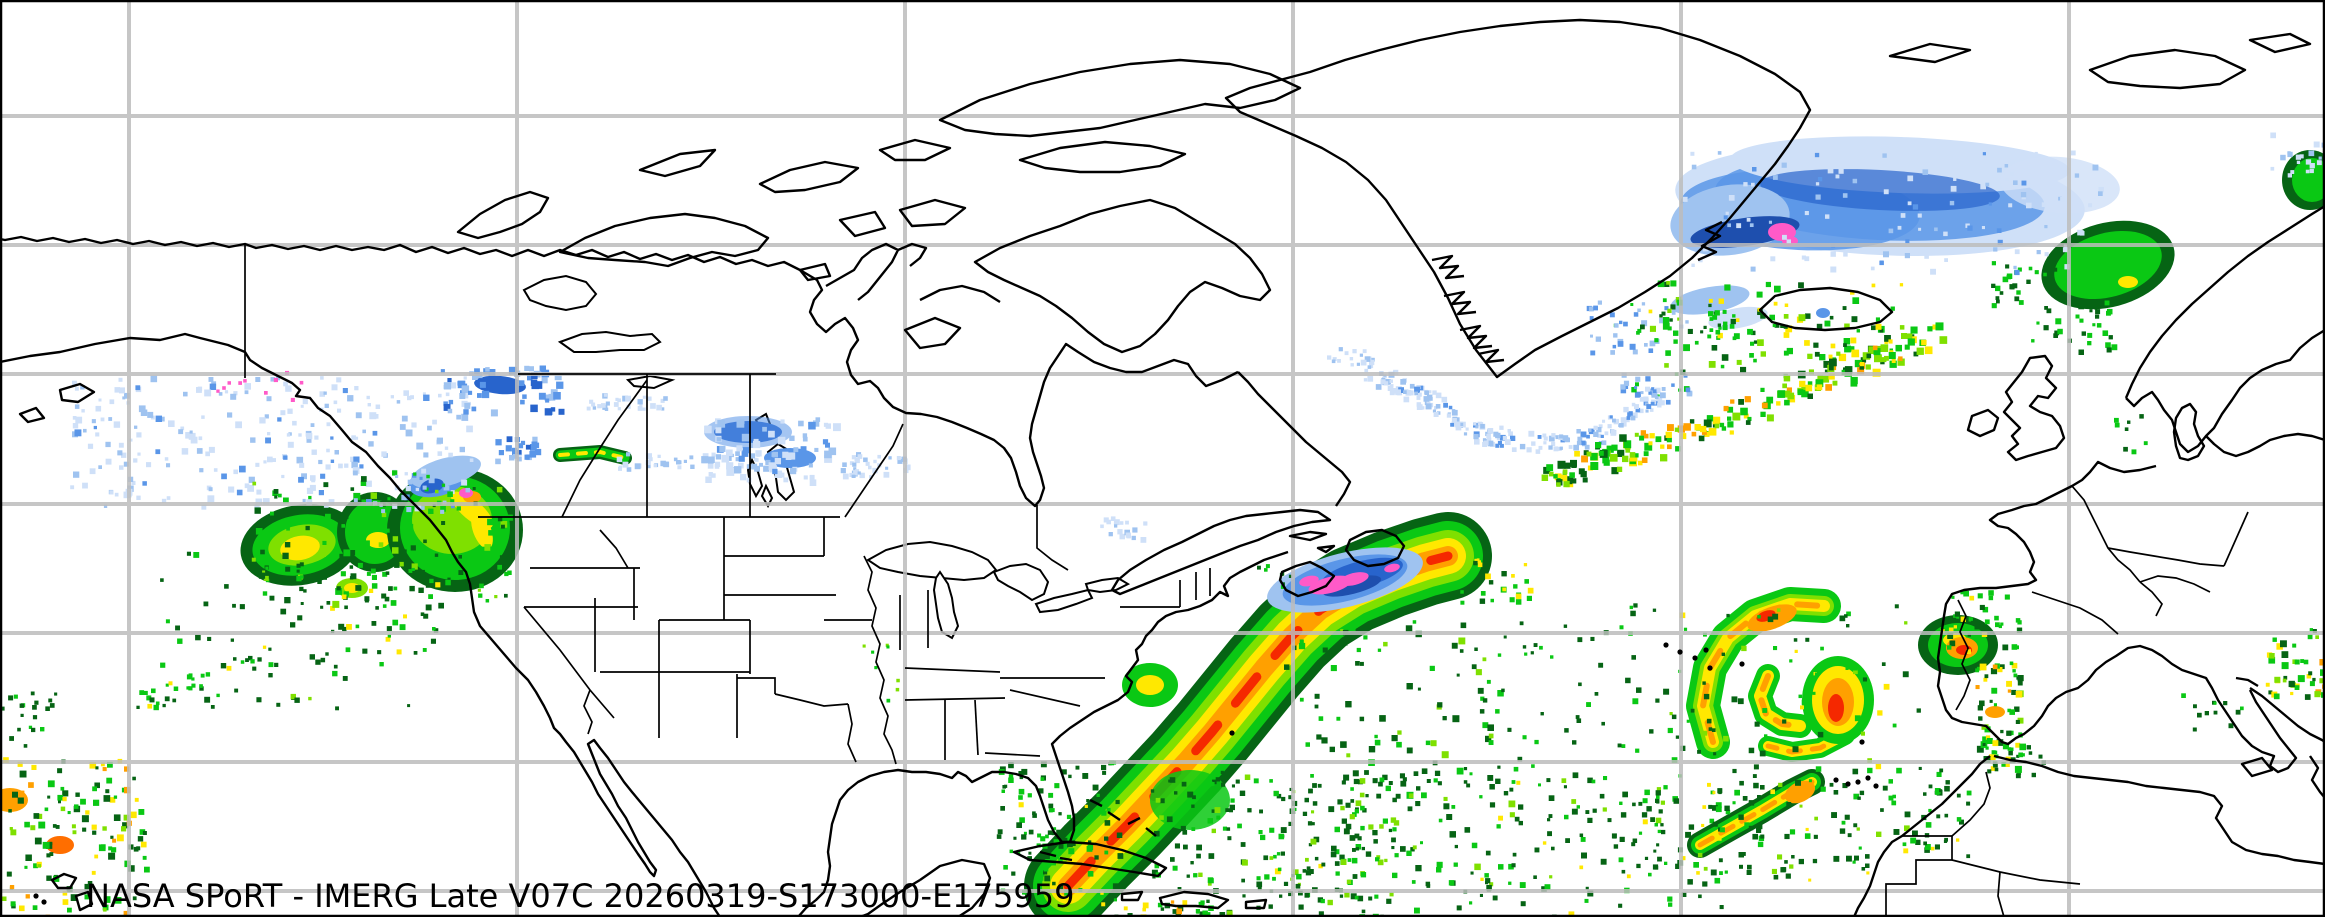  I want to click on political-border, so click(1045, 698).